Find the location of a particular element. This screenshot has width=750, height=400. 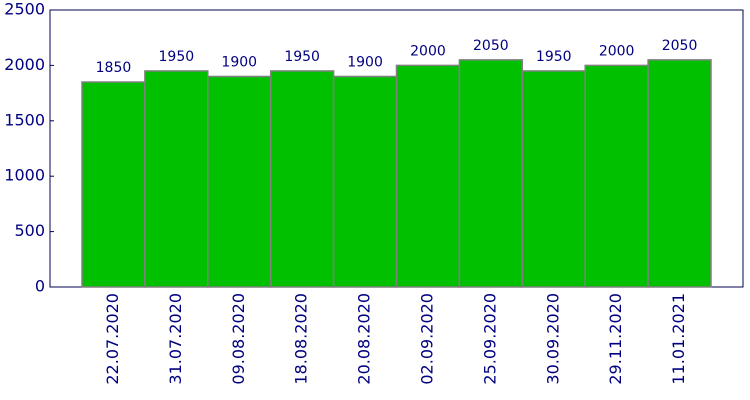

y-tick-label: 500 is located at coordinates (29, 230).